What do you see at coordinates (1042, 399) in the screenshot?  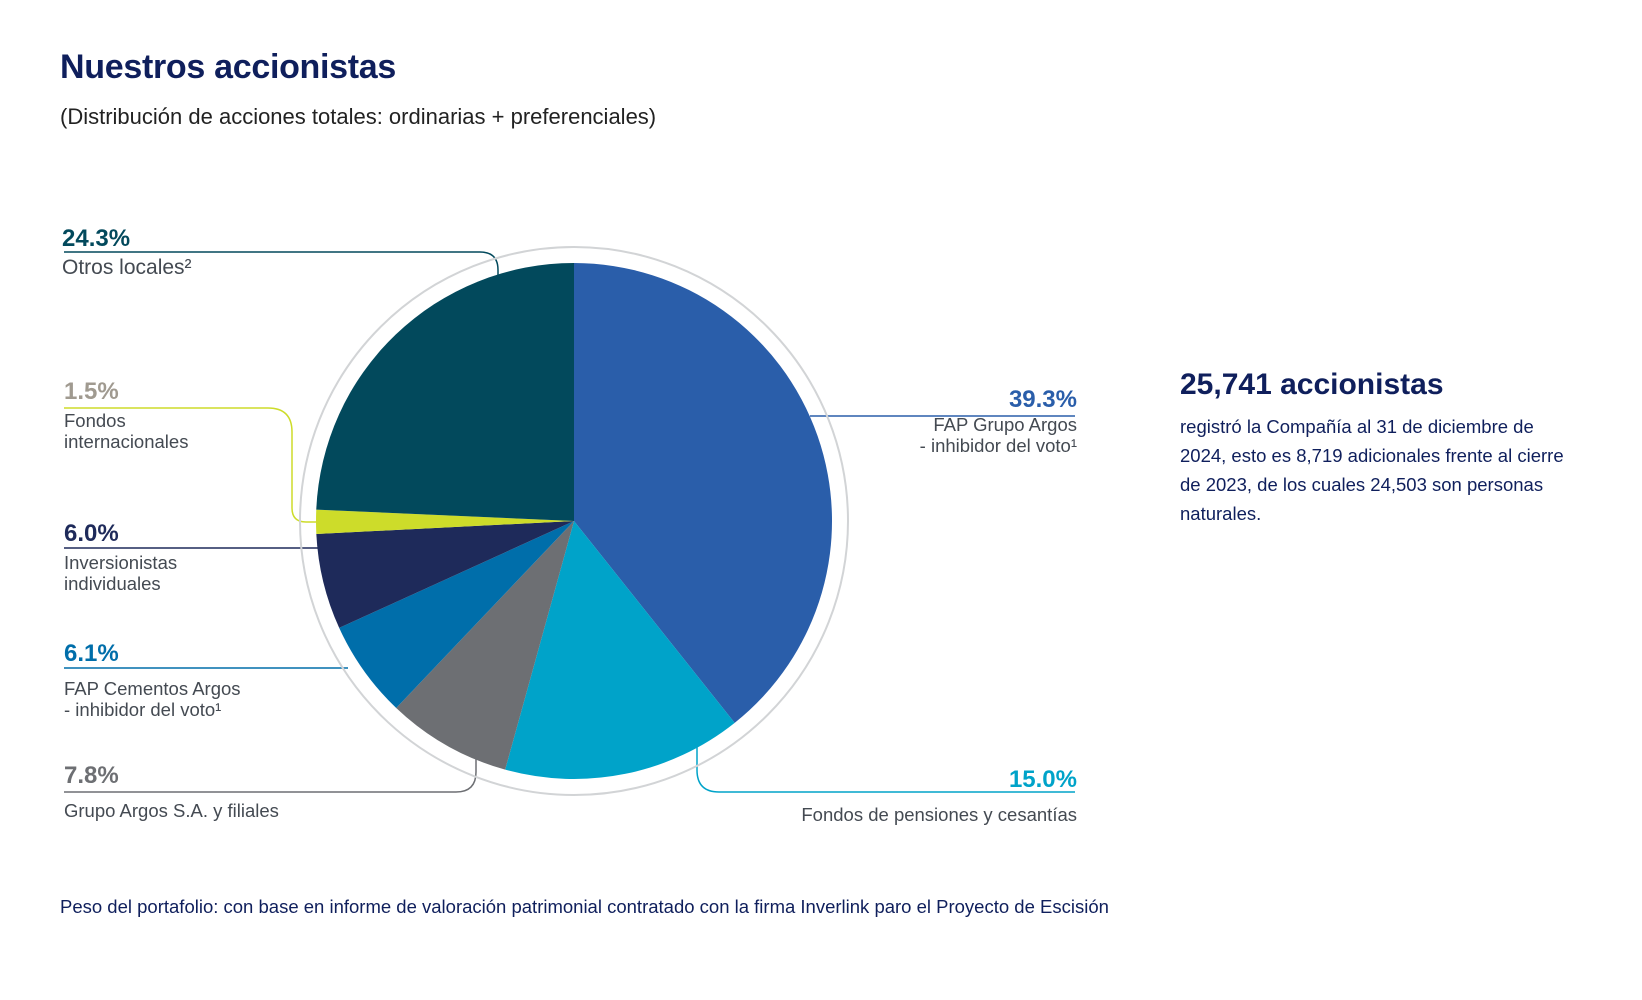 I see `slice-value-fap-grupo-argos: 39.3%` at bounding box center [1042, 399].